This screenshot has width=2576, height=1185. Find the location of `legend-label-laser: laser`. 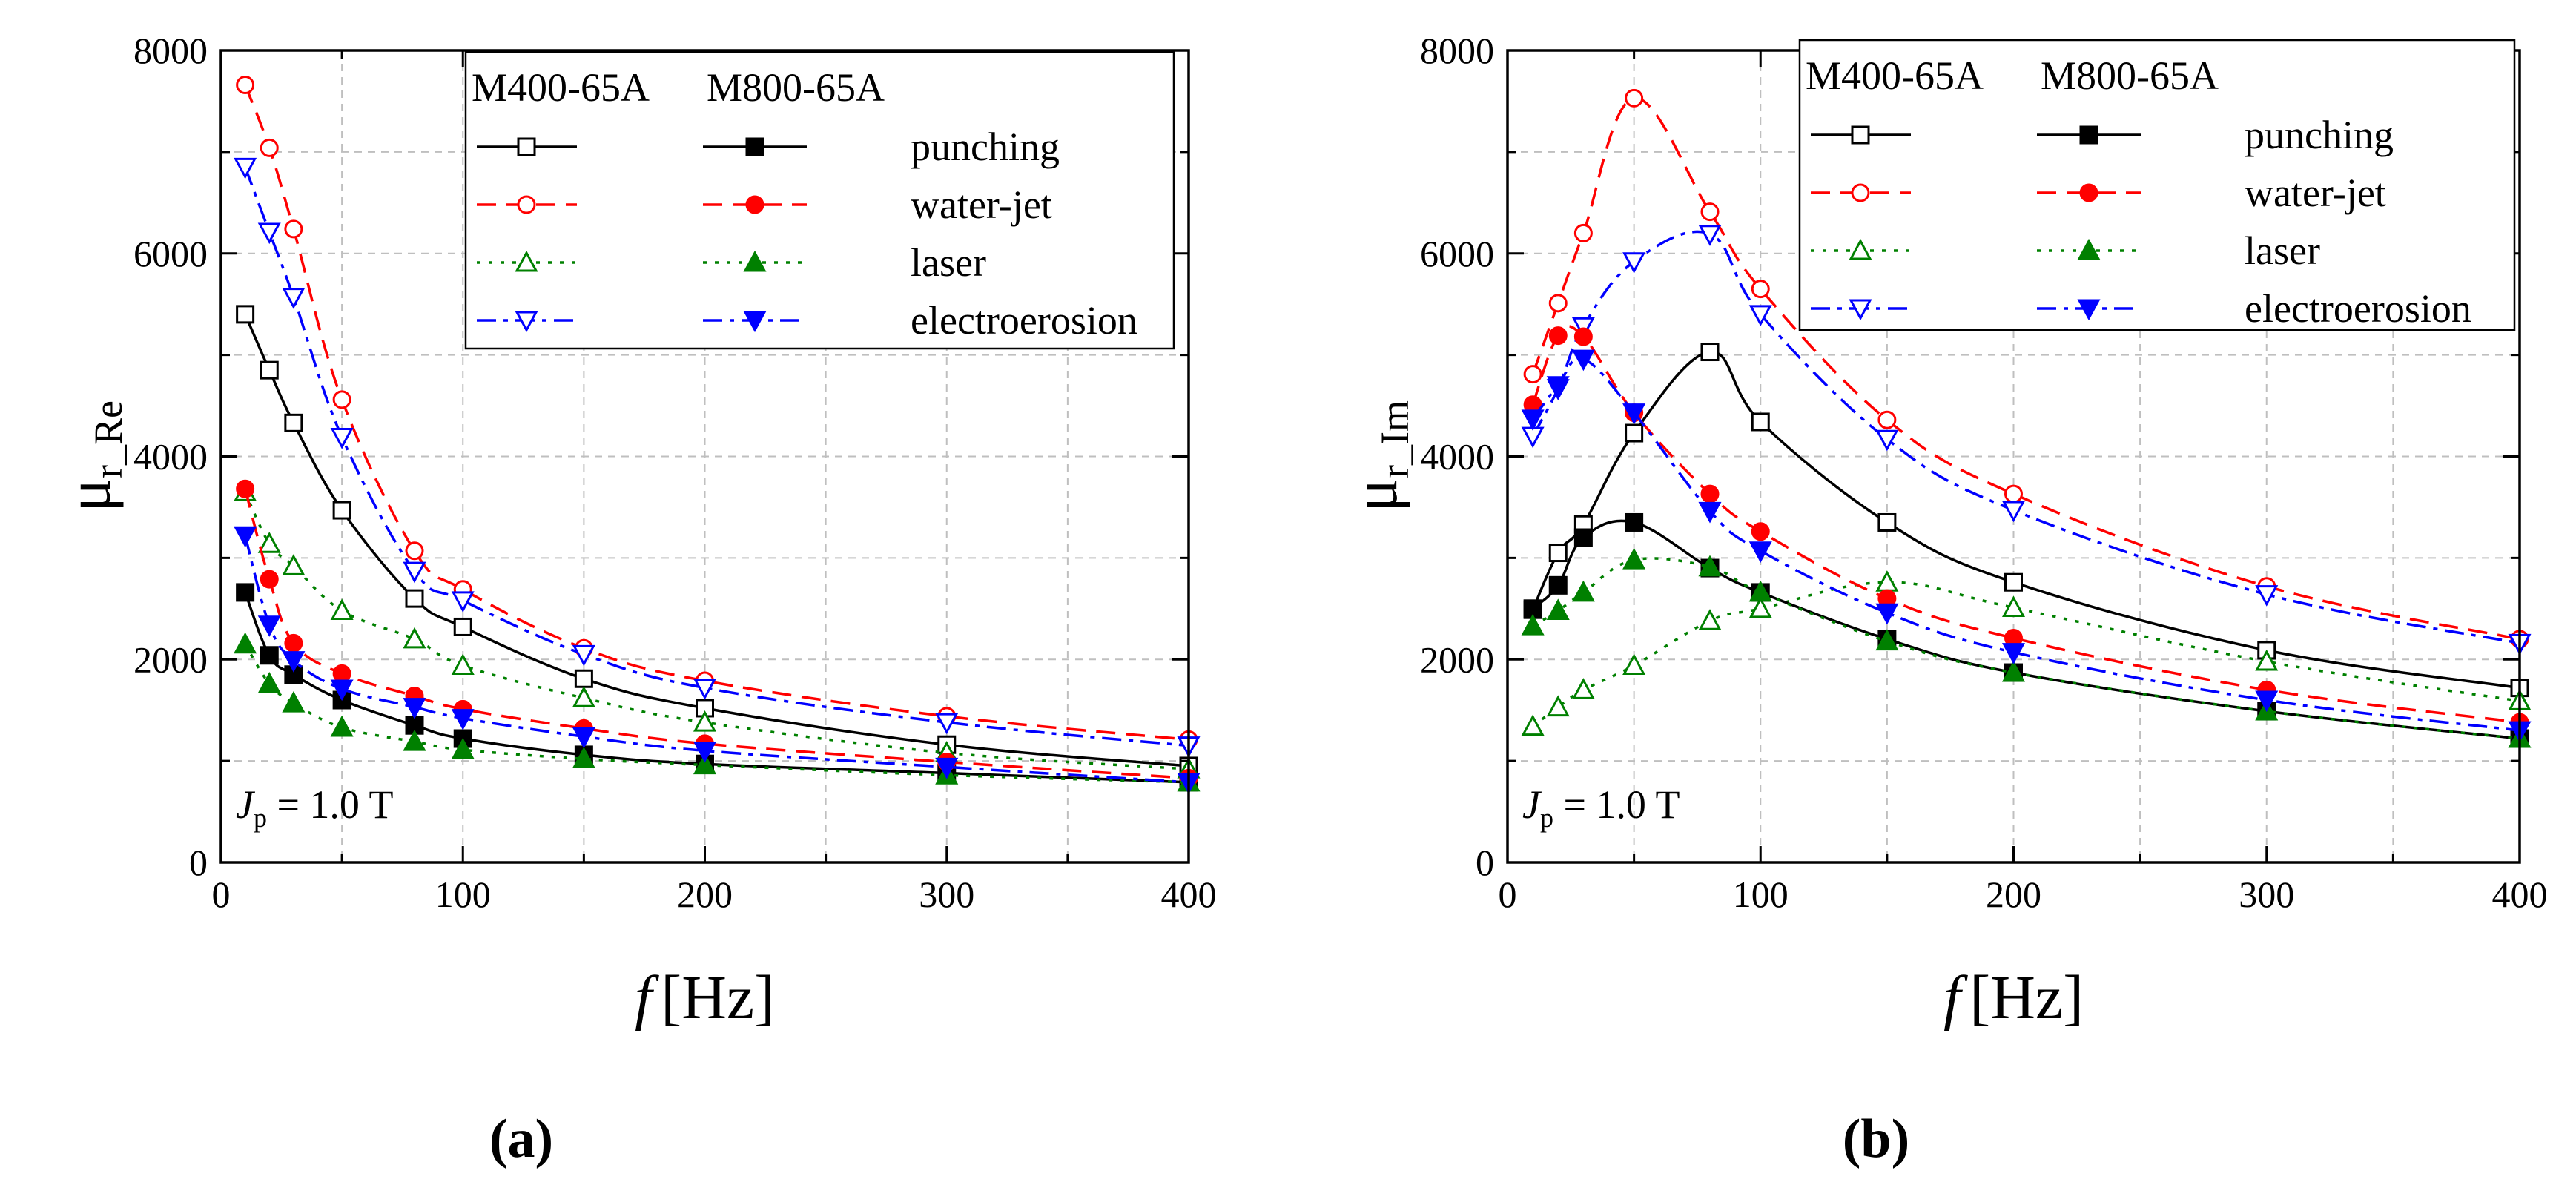

legend-label-laser: laser is located at coordinates (2282, 250).